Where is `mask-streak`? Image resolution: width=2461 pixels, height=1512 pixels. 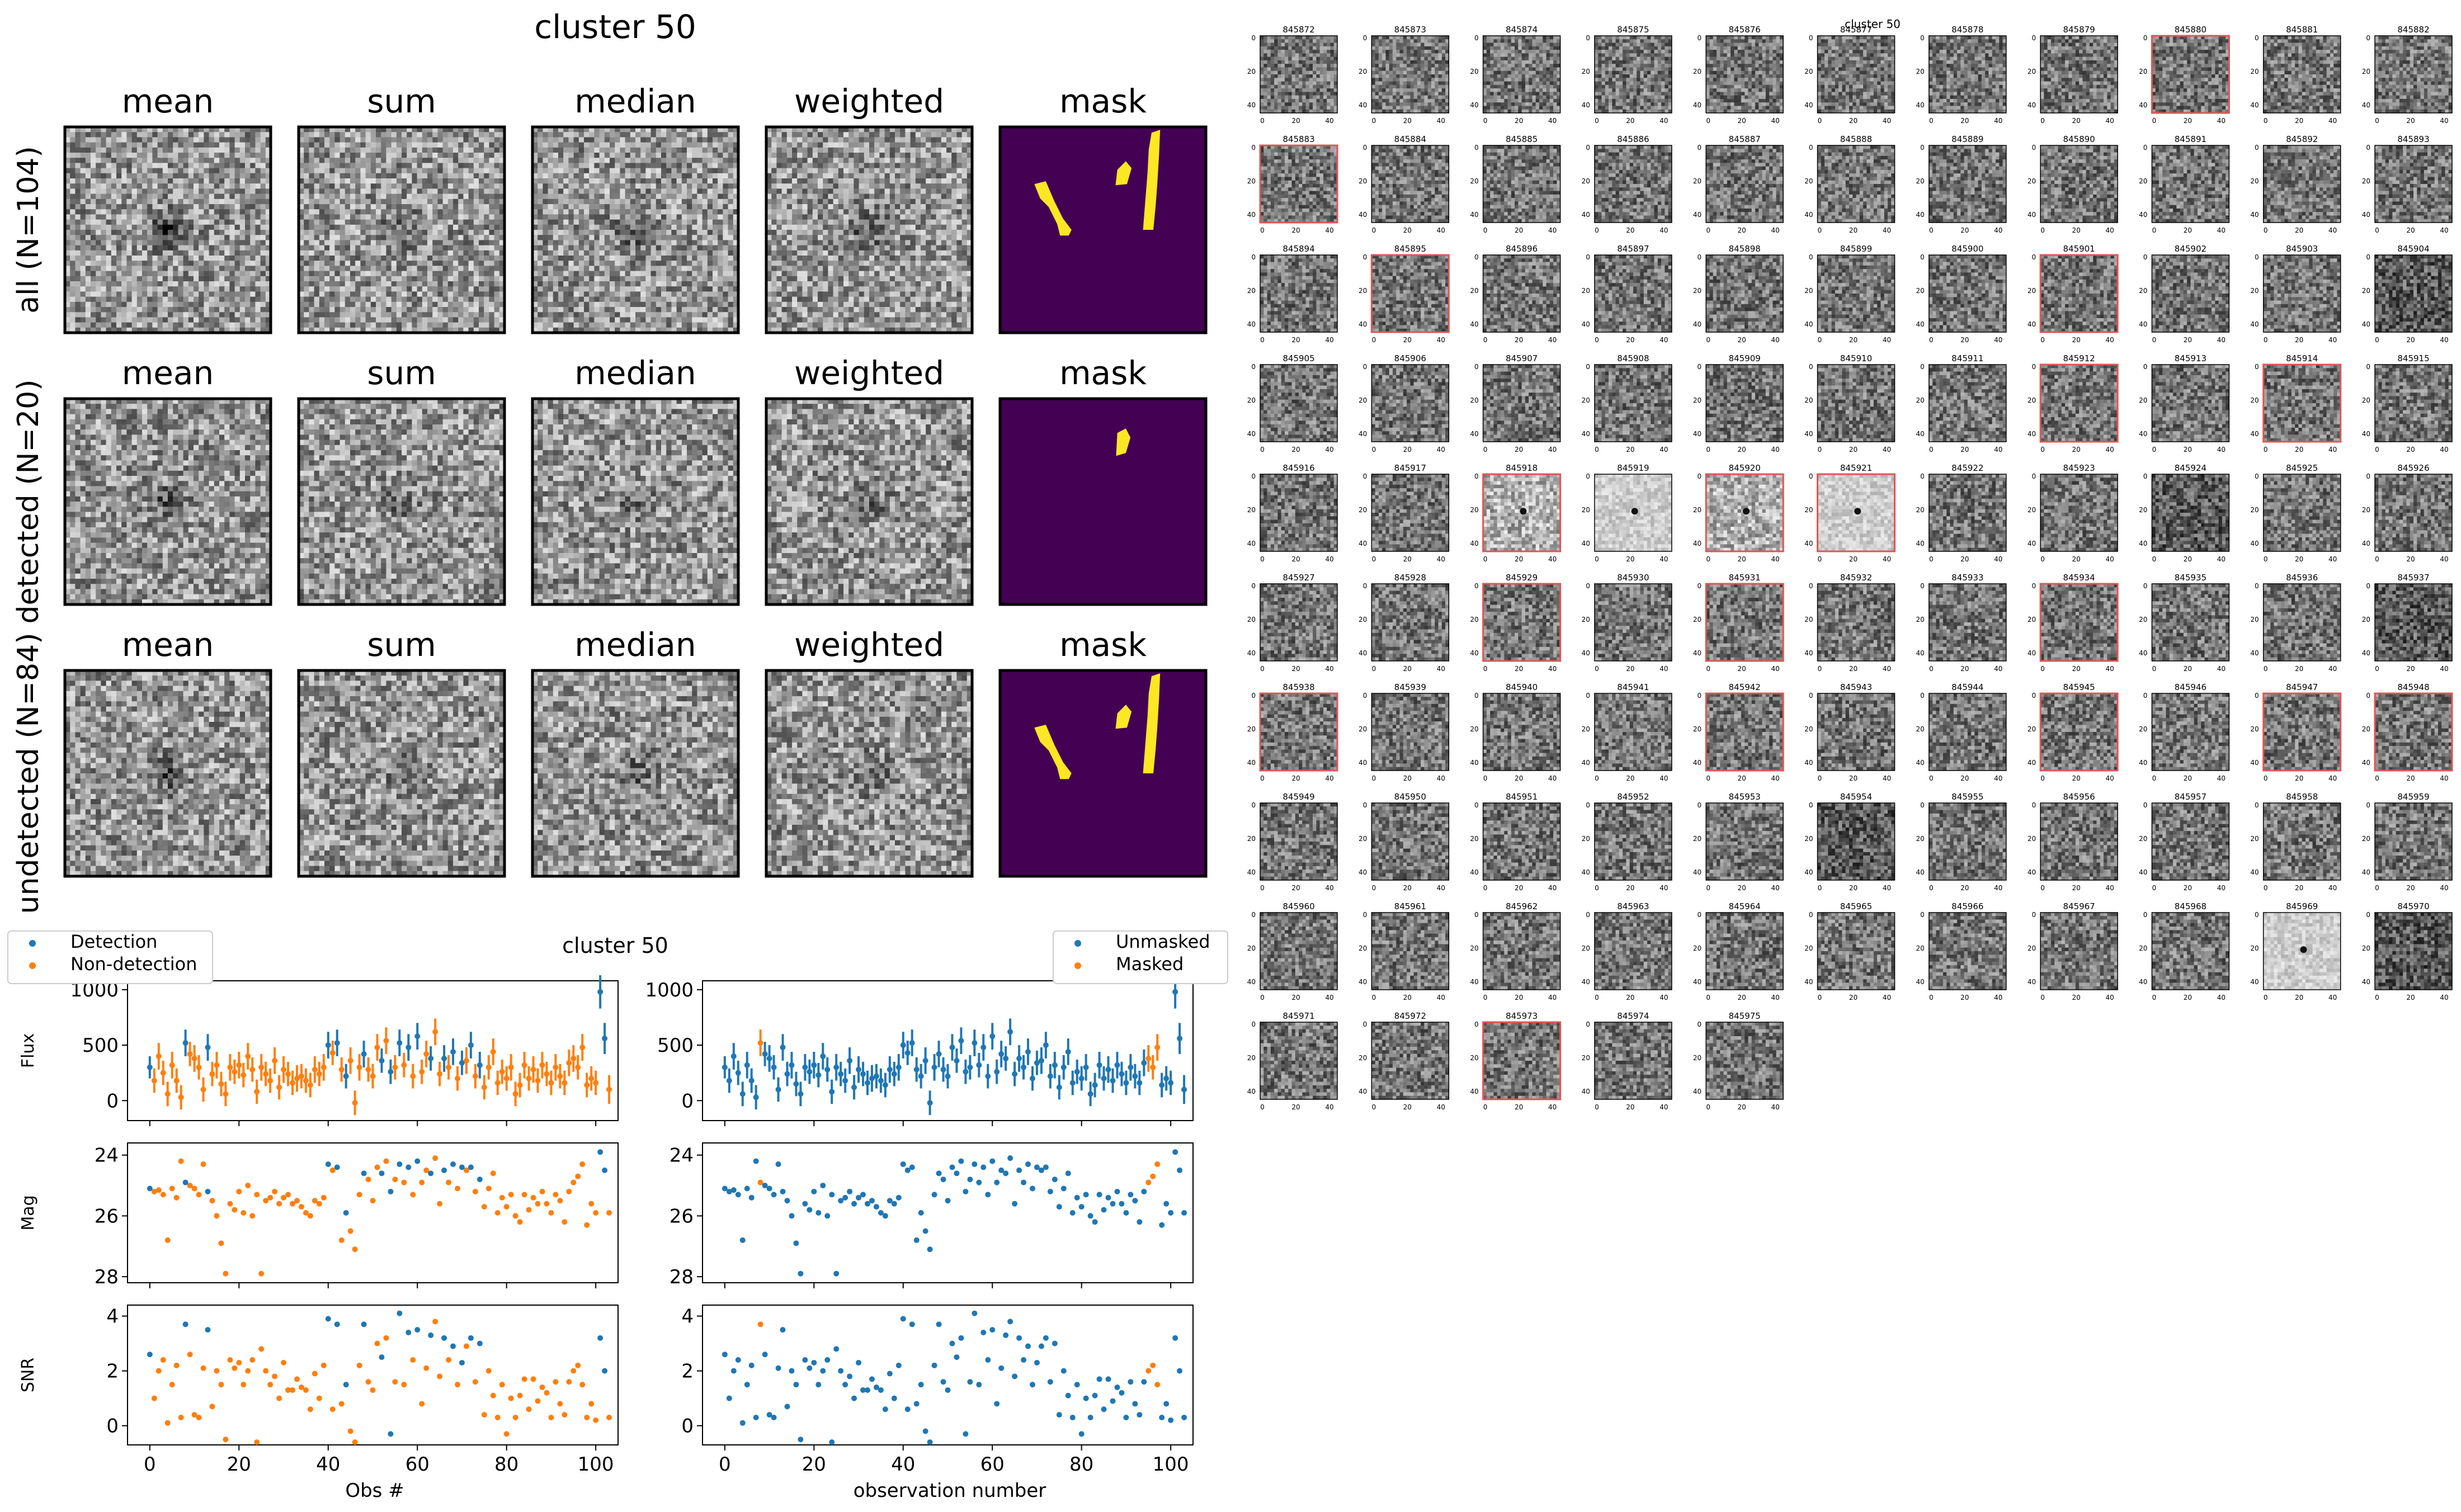 mask-streak is located at coordinates (1152, 723).